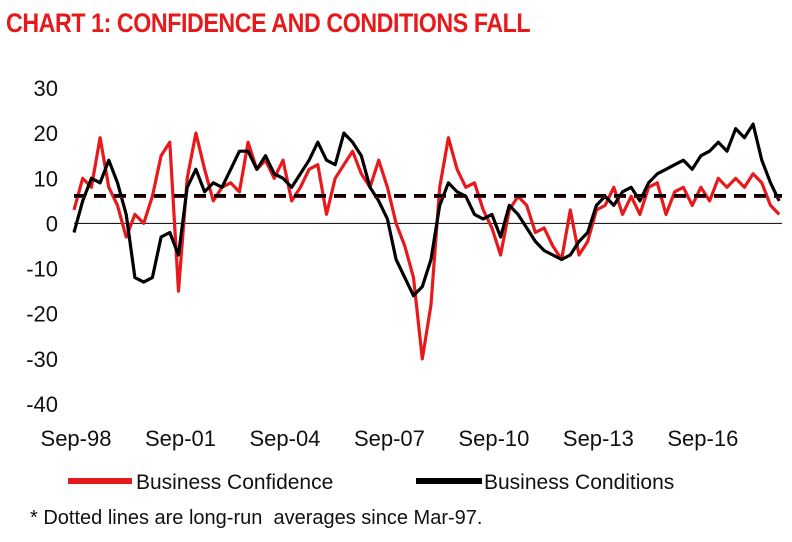  What do you see at coordinates (46, 178) in the screenshot?
I see `y-tick-label: 10` at bounding box center [46, 178].